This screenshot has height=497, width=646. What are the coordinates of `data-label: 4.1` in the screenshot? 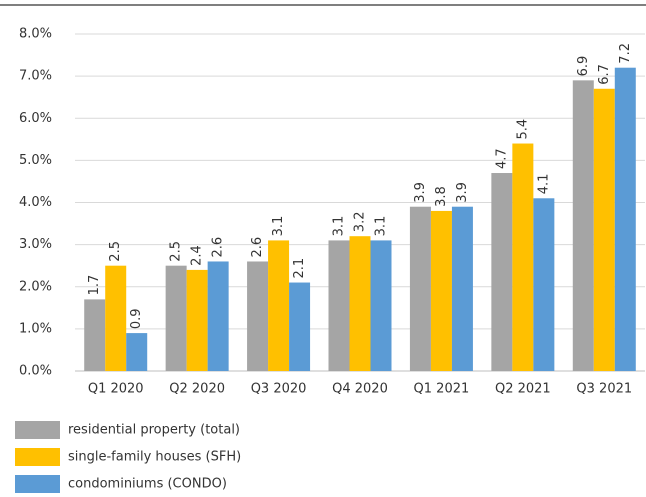 It's located at (543, 184).